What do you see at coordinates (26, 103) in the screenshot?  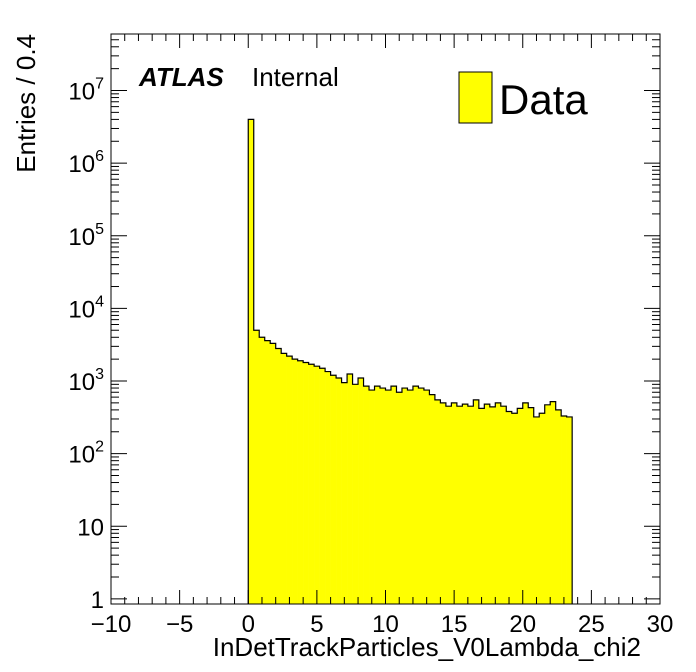 I see `y-axis-title: Entries / 0.4` at bounding box center [26, 103].